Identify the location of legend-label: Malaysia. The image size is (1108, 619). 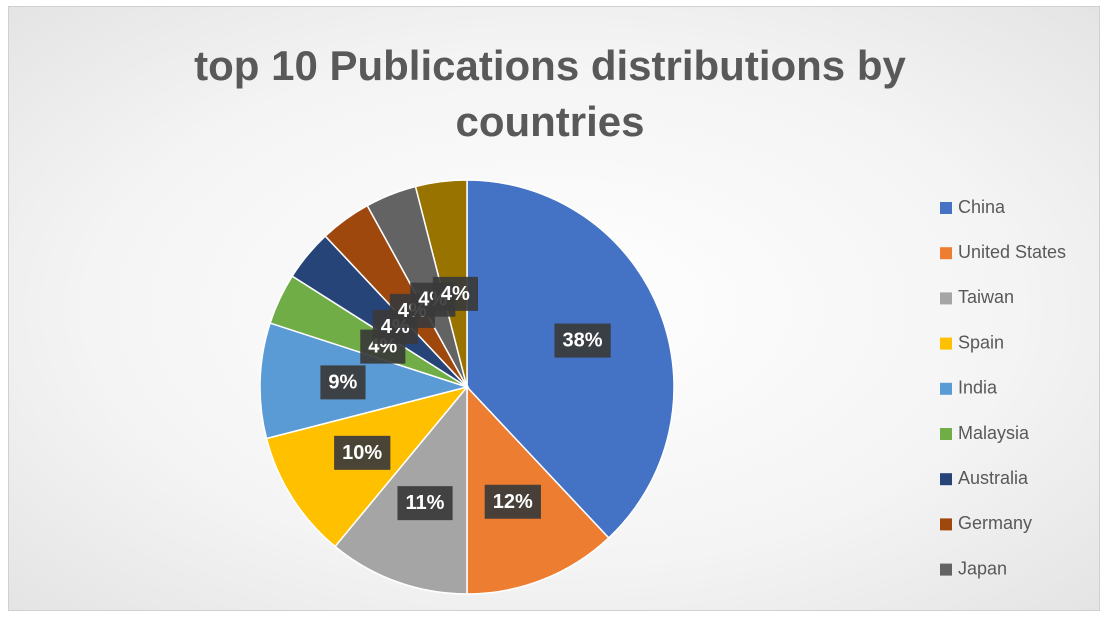
(994, 433).